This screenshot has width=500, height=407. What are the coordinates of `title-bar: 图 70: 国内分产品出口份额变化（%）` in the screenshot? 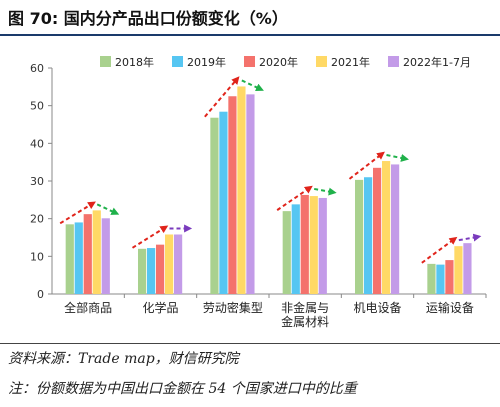 It's located at (250, 18).